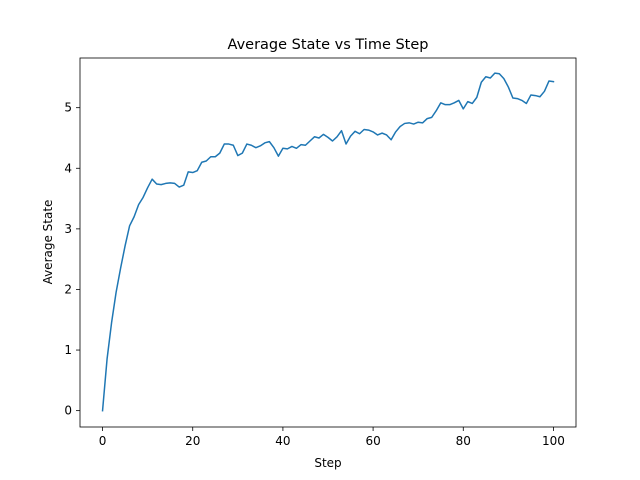 The width and height of the screenshot is (640, 480). What do you see at coordinates (553, 441) in the screenshot?
I see `x-tick-label: 100` at bounding box center [553, 441].